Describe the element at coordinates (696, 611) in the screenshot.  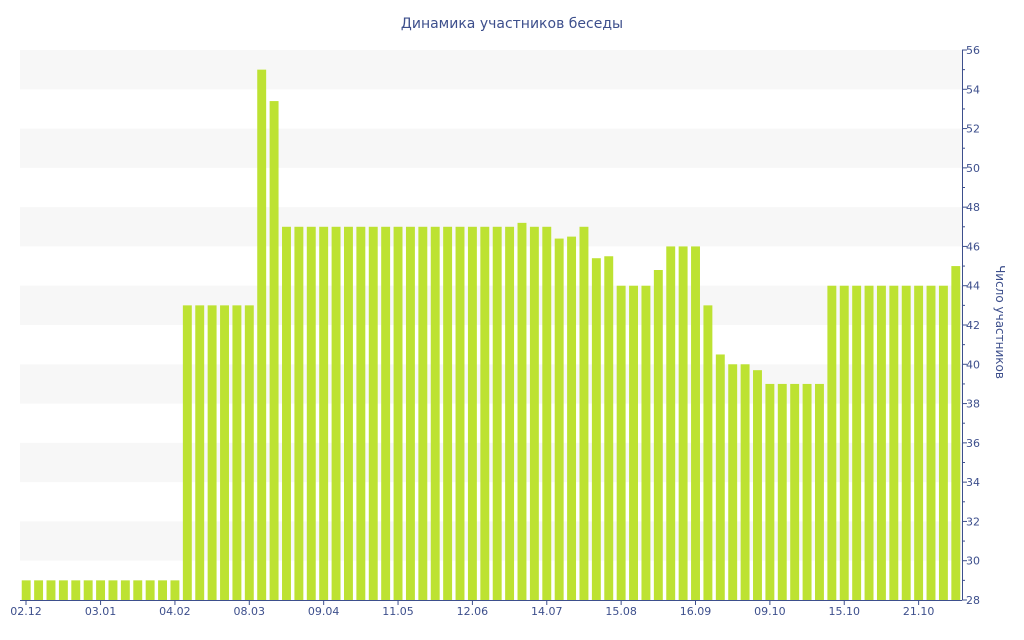
I see `x-tick-label: 16.09` at that location.